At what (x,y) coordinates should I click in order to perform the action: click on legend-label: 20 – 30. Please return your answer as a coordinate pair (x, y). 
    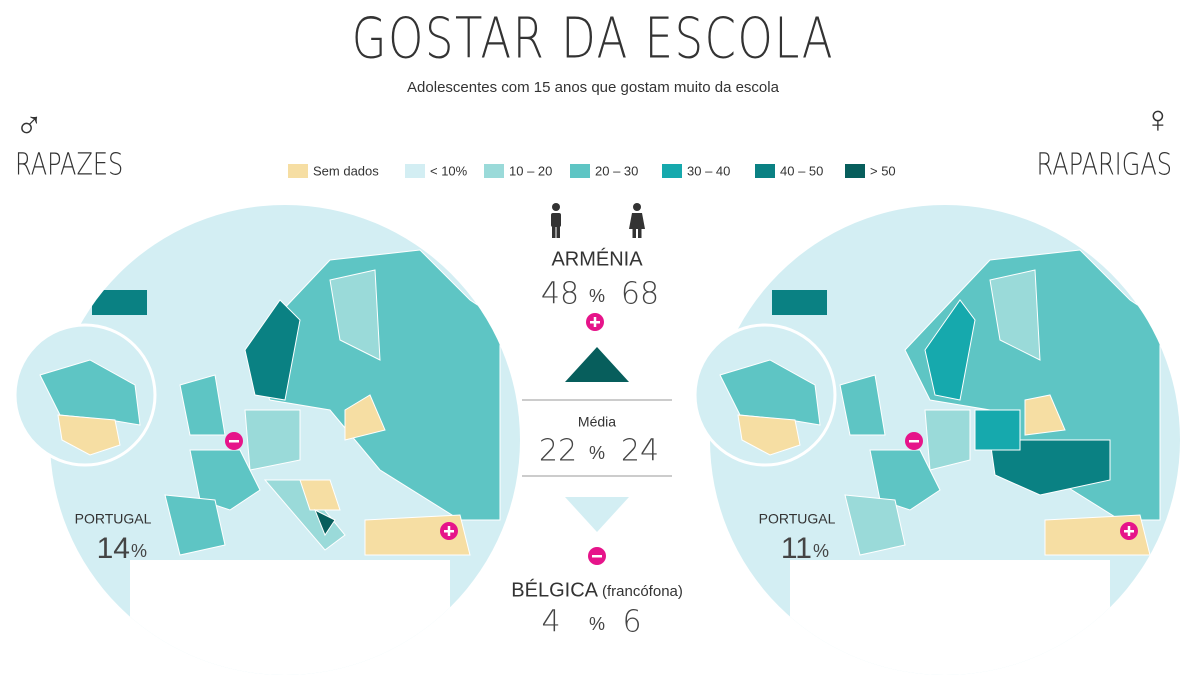
    Looking at the image, I should click on (616, 170).